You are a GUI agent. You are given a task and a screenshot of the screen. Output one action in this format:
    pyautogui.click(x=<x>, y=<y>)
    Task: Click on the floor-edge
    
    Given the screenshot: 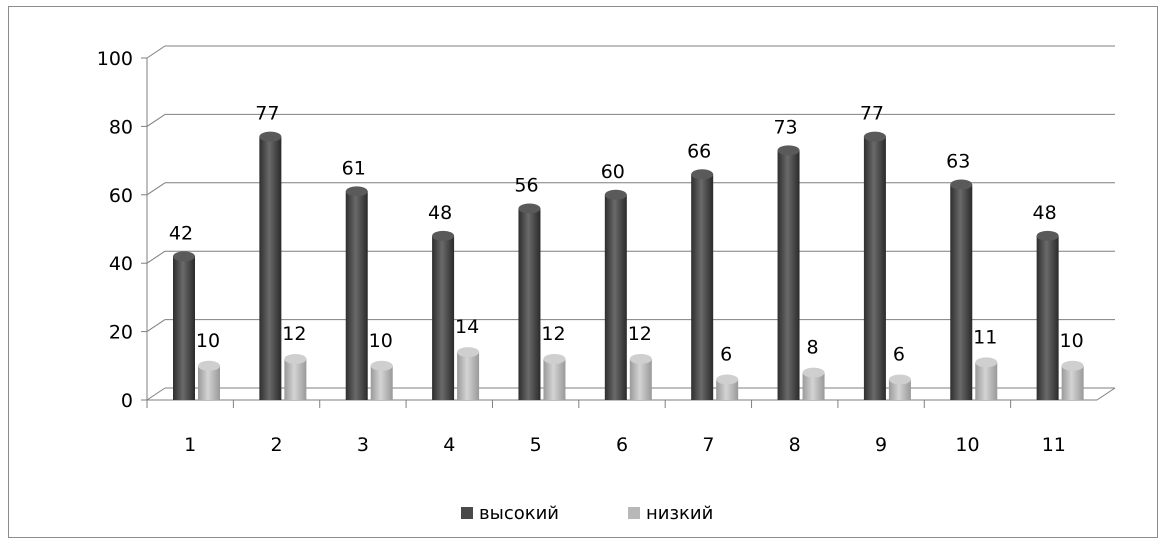 What is the action you would take?
    pyautogui.click(x=1106, y=394)
    